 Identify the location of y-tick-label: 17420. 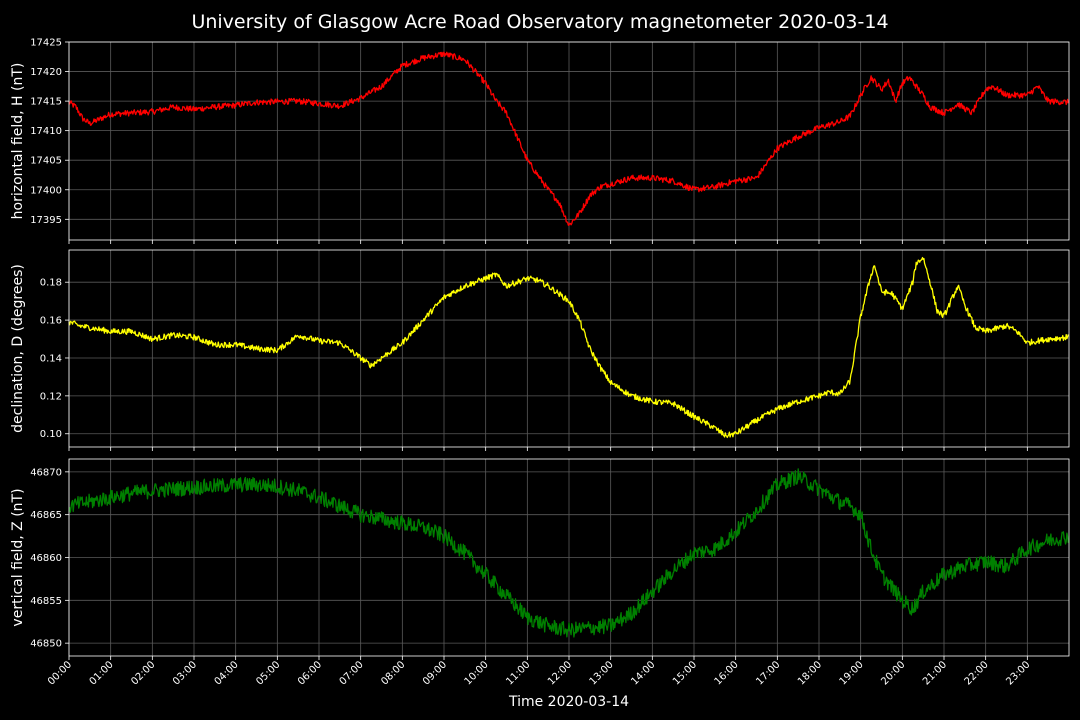
(46, 72).